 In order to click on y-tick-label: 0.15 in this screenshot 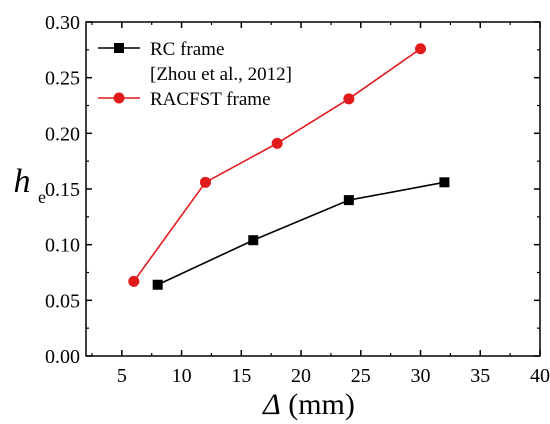, I will do `click(62, 190)`.